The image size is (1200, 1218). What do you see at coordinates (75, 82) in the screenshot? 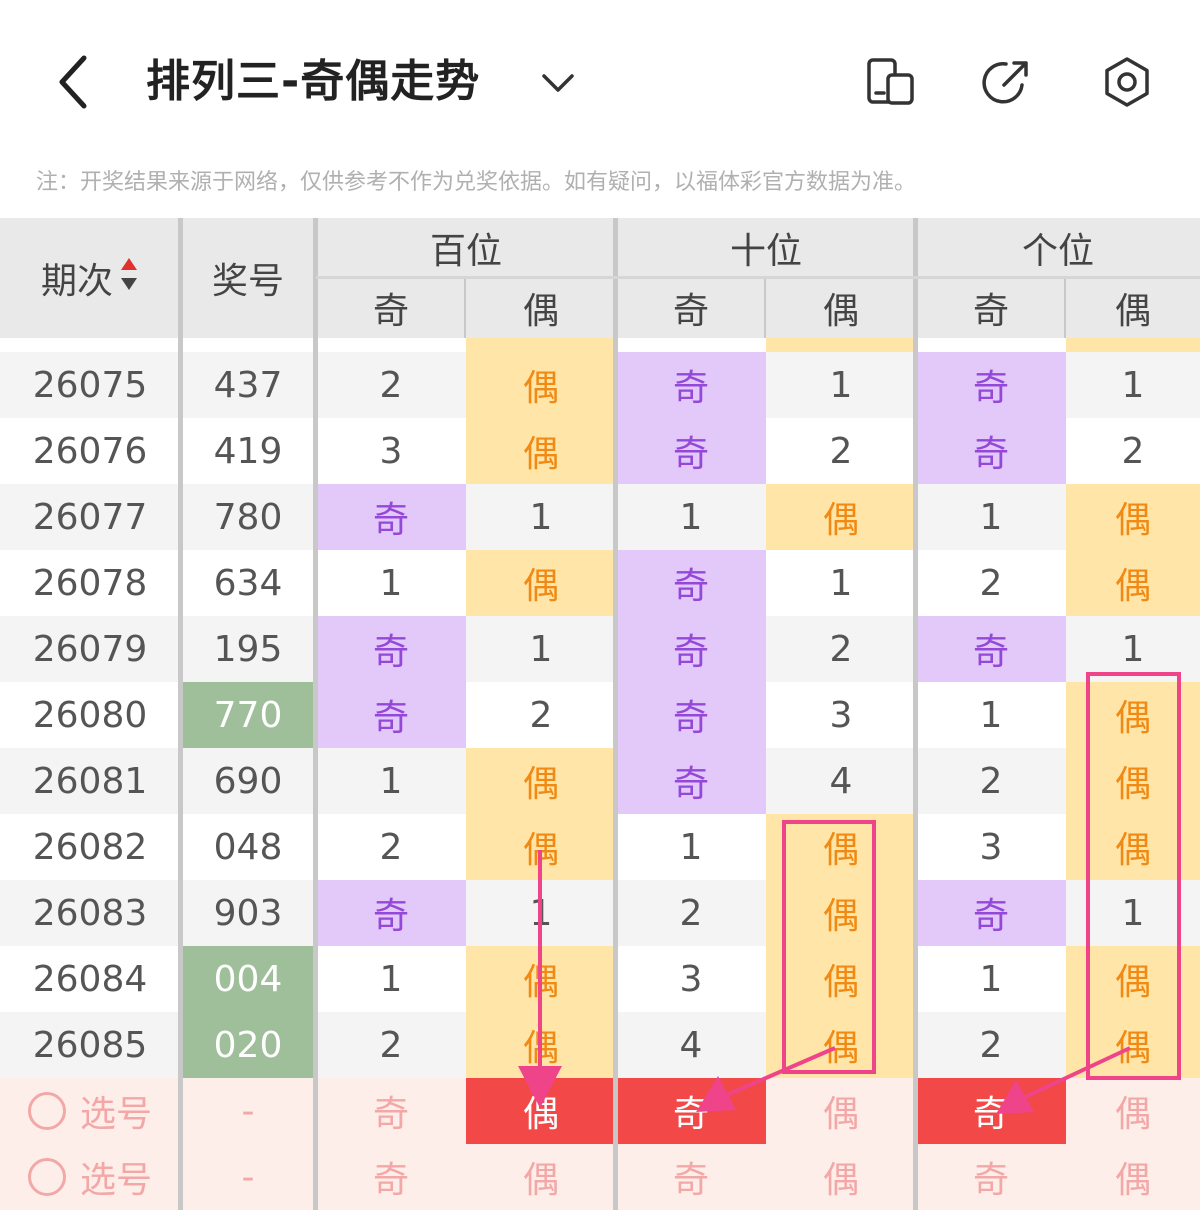
I see `back-arrow-icon` at bounding box center [75, 82].